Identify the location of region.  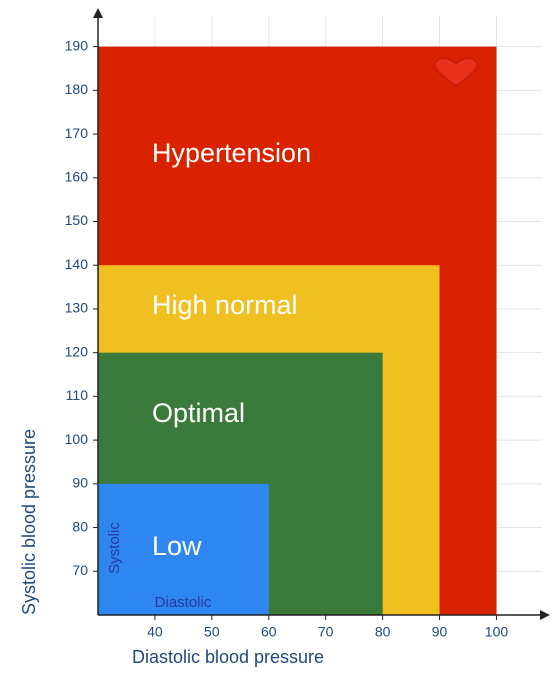
(183, 549).